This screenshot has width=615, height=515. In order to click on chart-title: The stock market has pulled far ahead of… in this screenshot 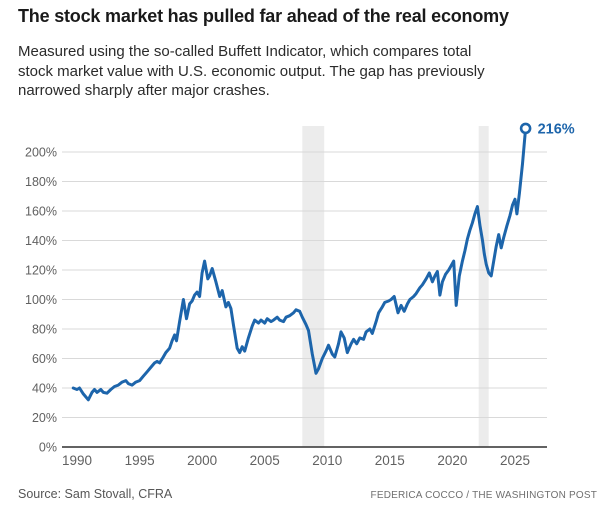, I will do `click(263, 16)`.